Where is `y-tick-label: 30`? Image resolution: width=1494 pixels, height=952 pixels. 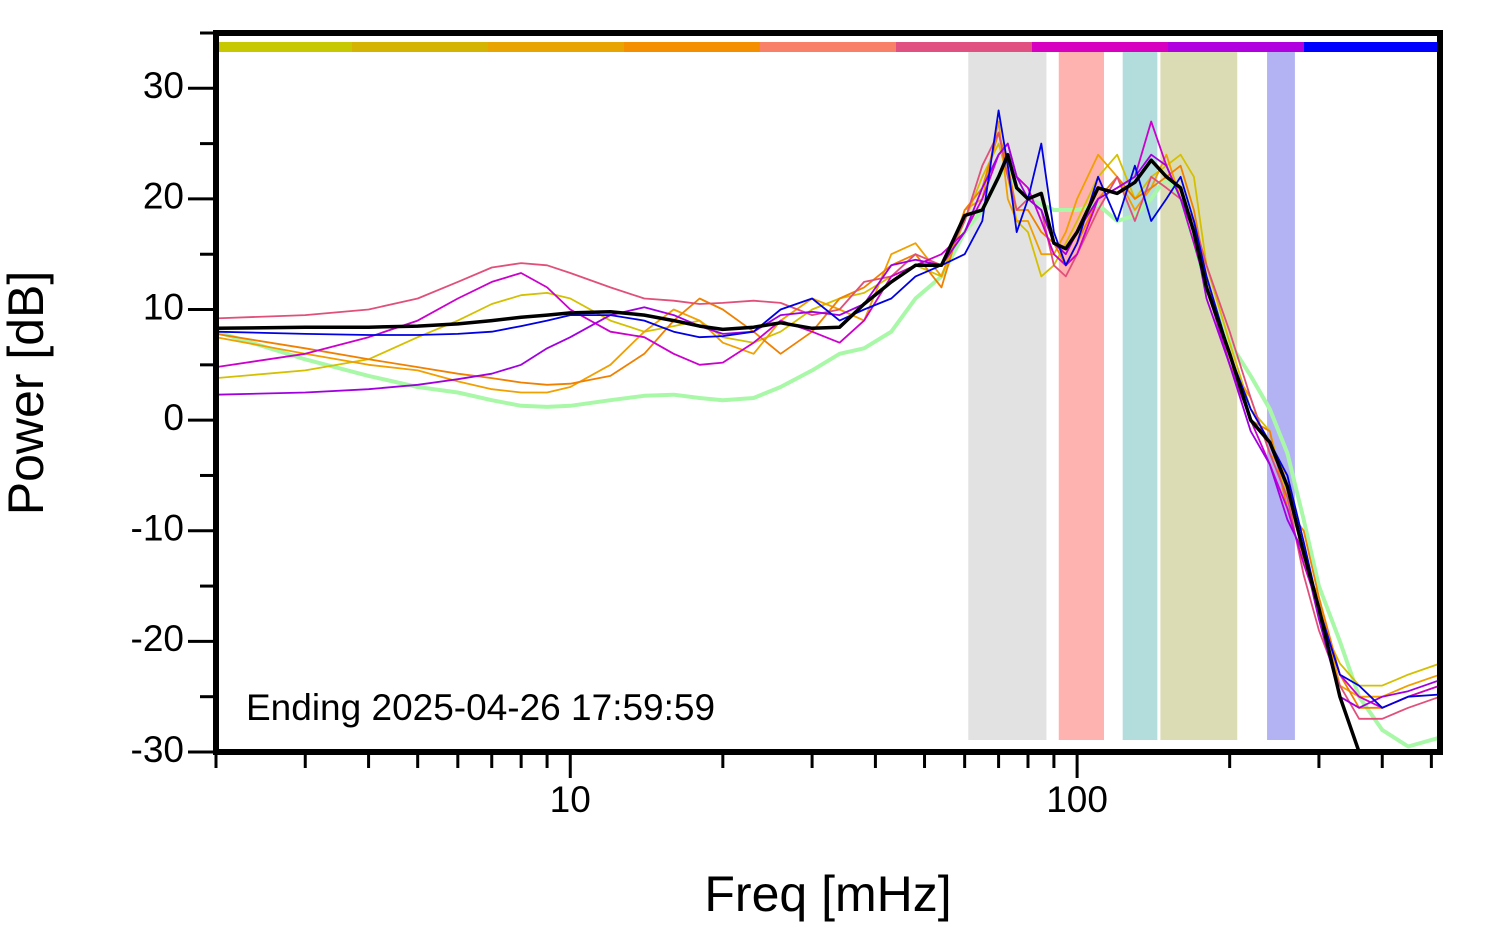 y-tick-label: 30 is located at coordinates (163, 85).